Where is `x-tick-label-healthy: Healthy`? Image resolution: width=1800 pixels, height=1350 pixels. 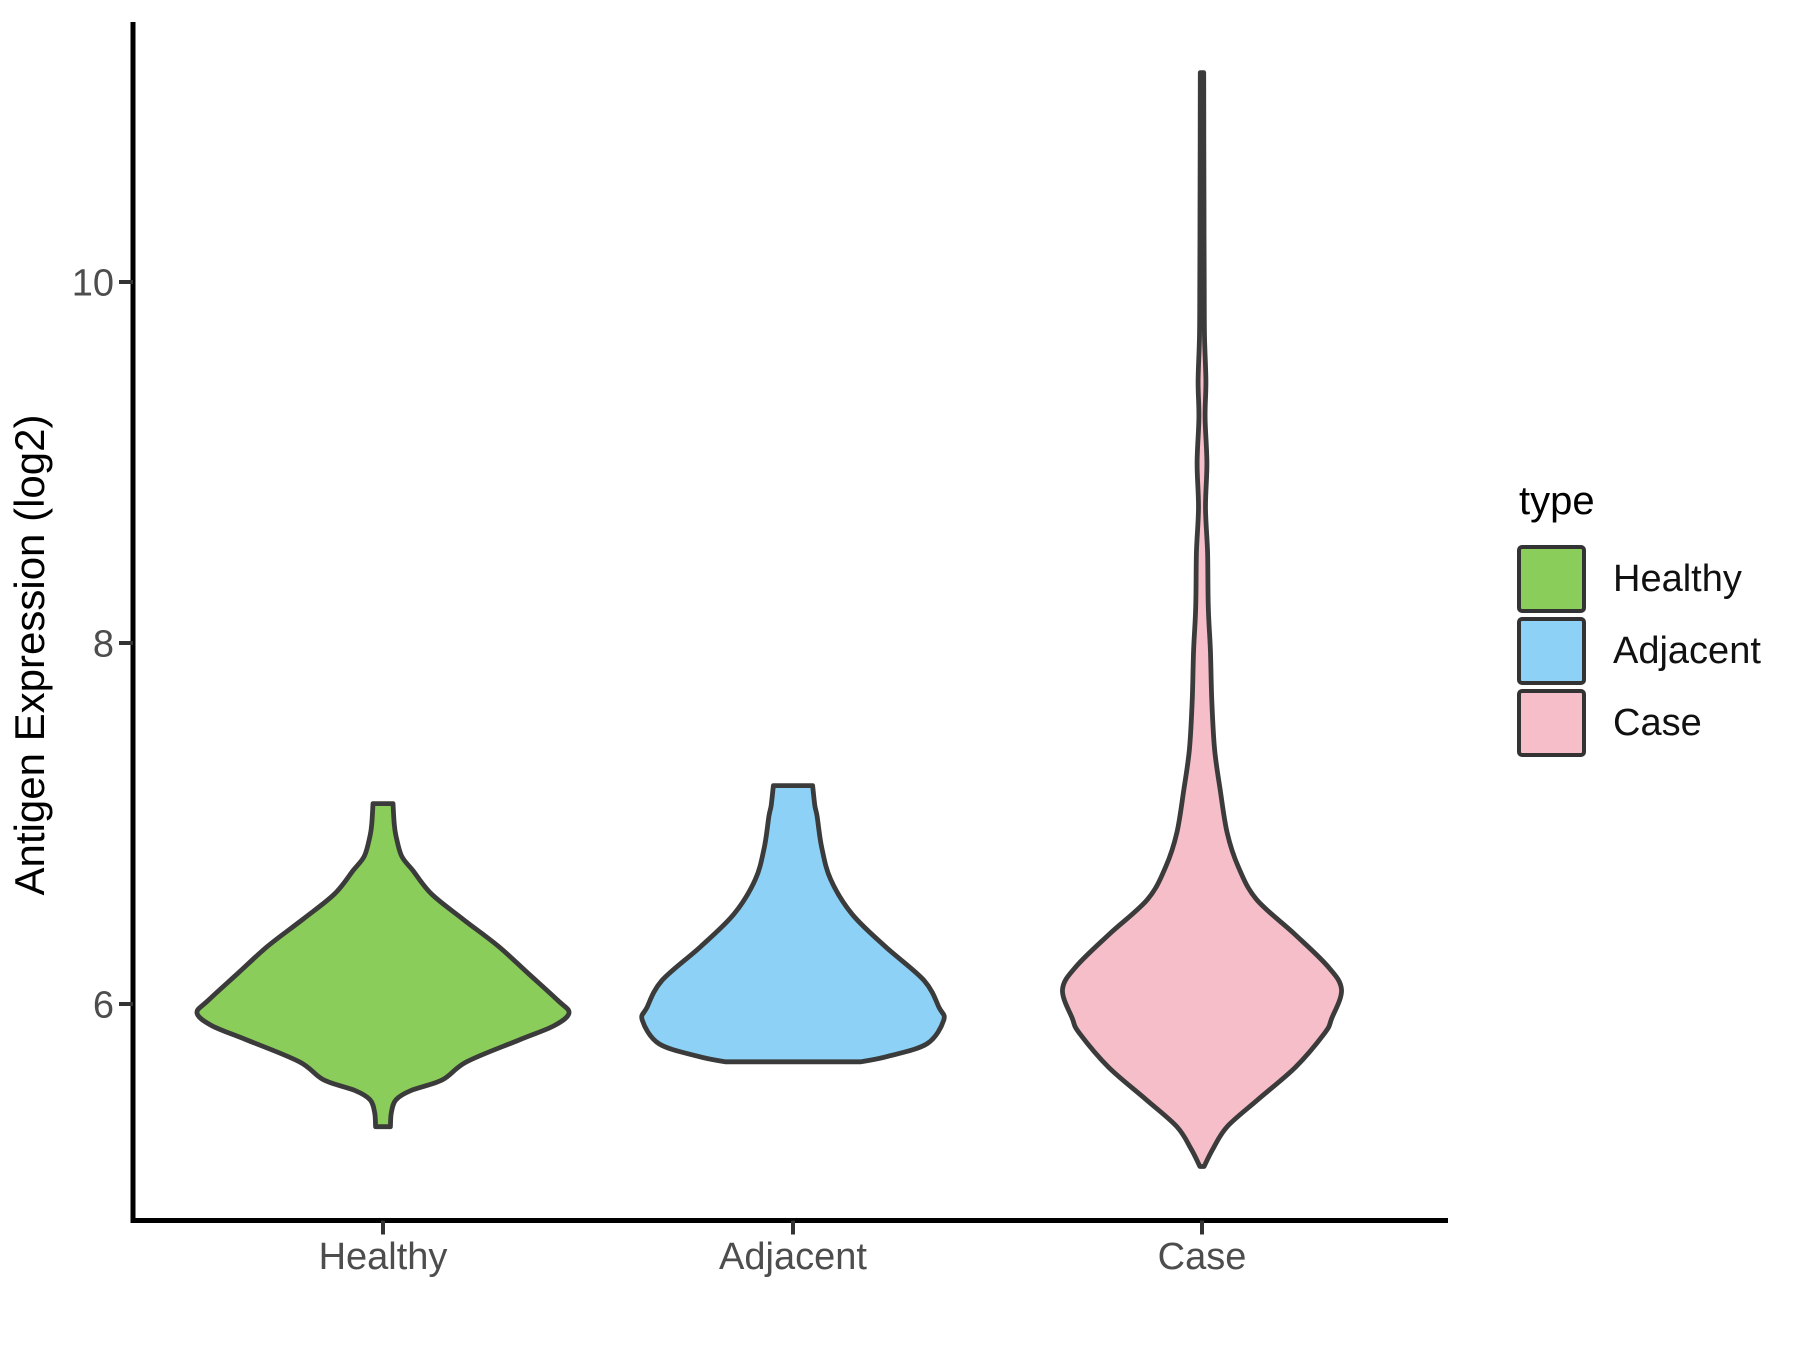 x-tick-label-healthy: Healthy is located at coordinates (383, 1257).